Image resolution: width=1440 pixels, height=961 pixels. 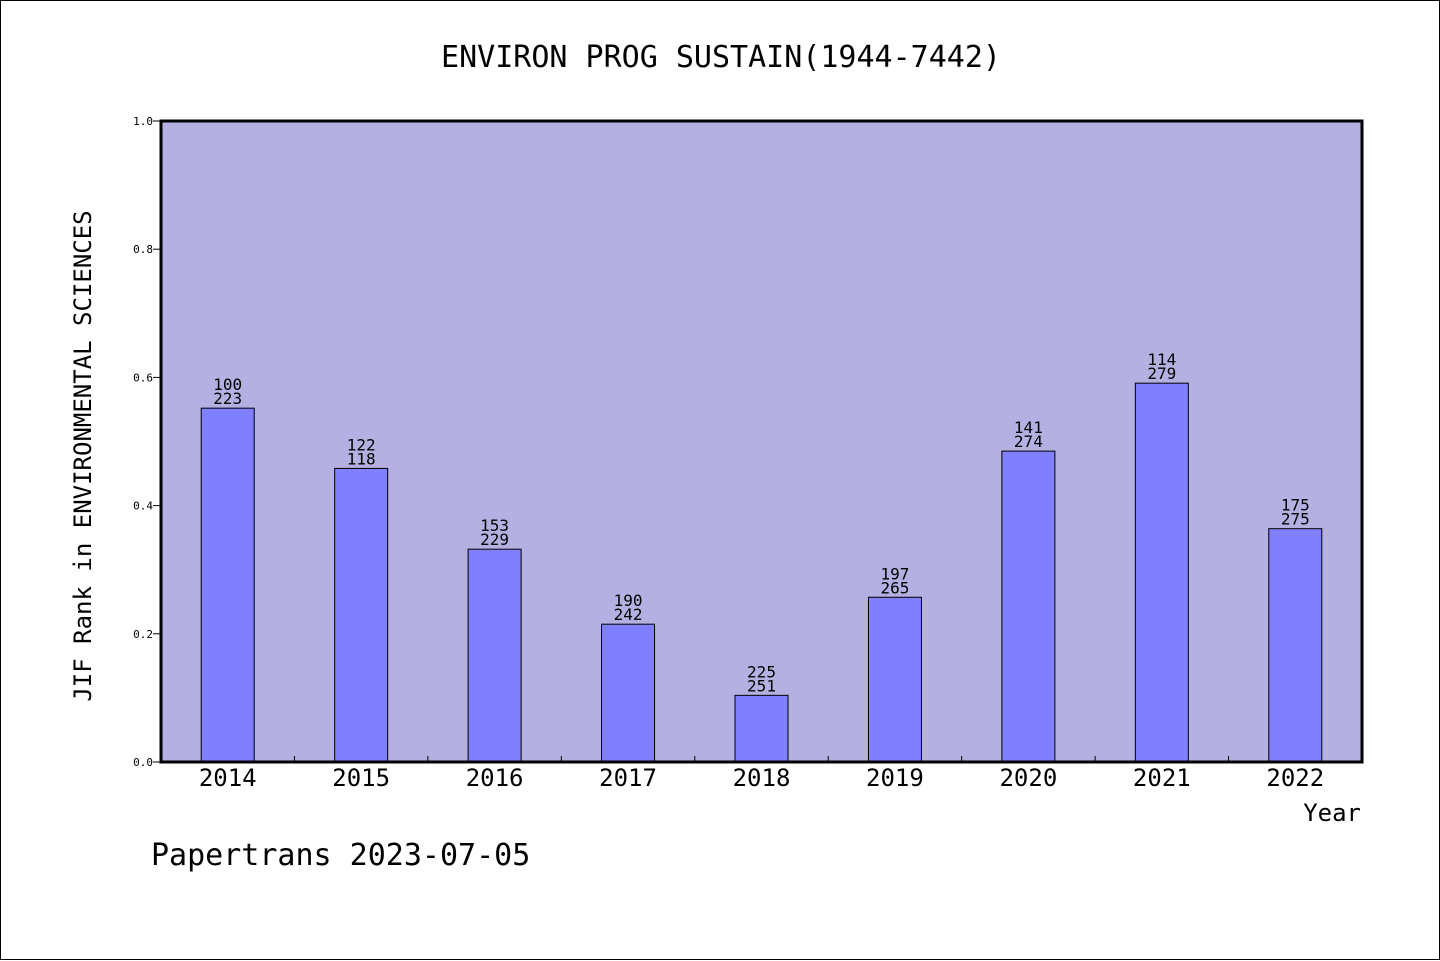 I want to click on x-axis: 2014 2015 2016 2017 2018 2019 2020 2021 2022, so click(x=761, y=774).